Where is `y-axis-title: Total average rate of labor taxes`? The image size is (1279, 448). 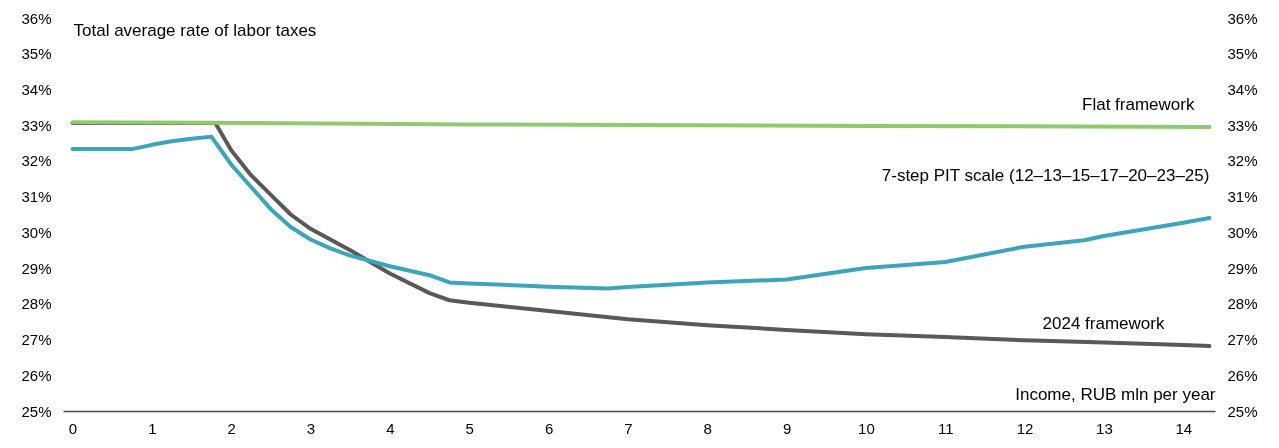
y-axis-title: Total average rate of labor taxes is located at coordinates (195, 30).